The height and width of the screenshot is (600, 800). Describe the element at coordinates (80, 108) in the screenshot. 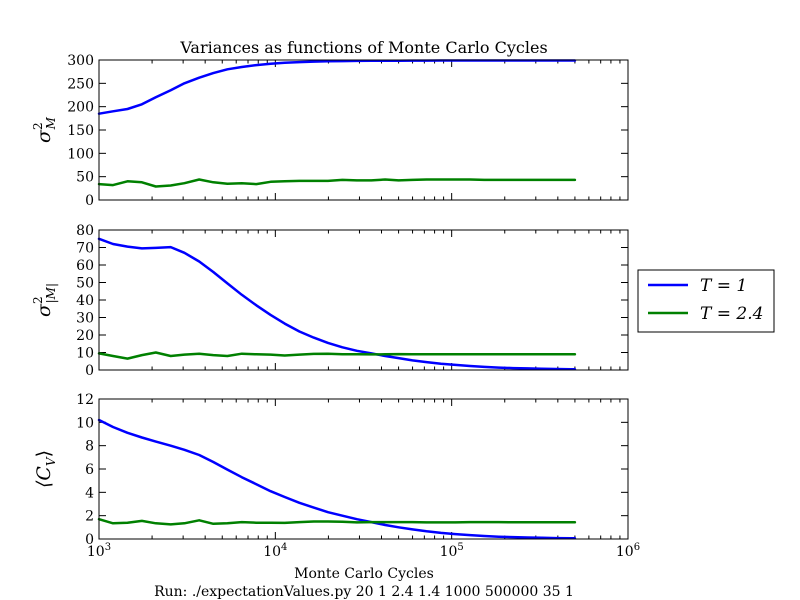

I see `y-tick-label: 200` at that location.